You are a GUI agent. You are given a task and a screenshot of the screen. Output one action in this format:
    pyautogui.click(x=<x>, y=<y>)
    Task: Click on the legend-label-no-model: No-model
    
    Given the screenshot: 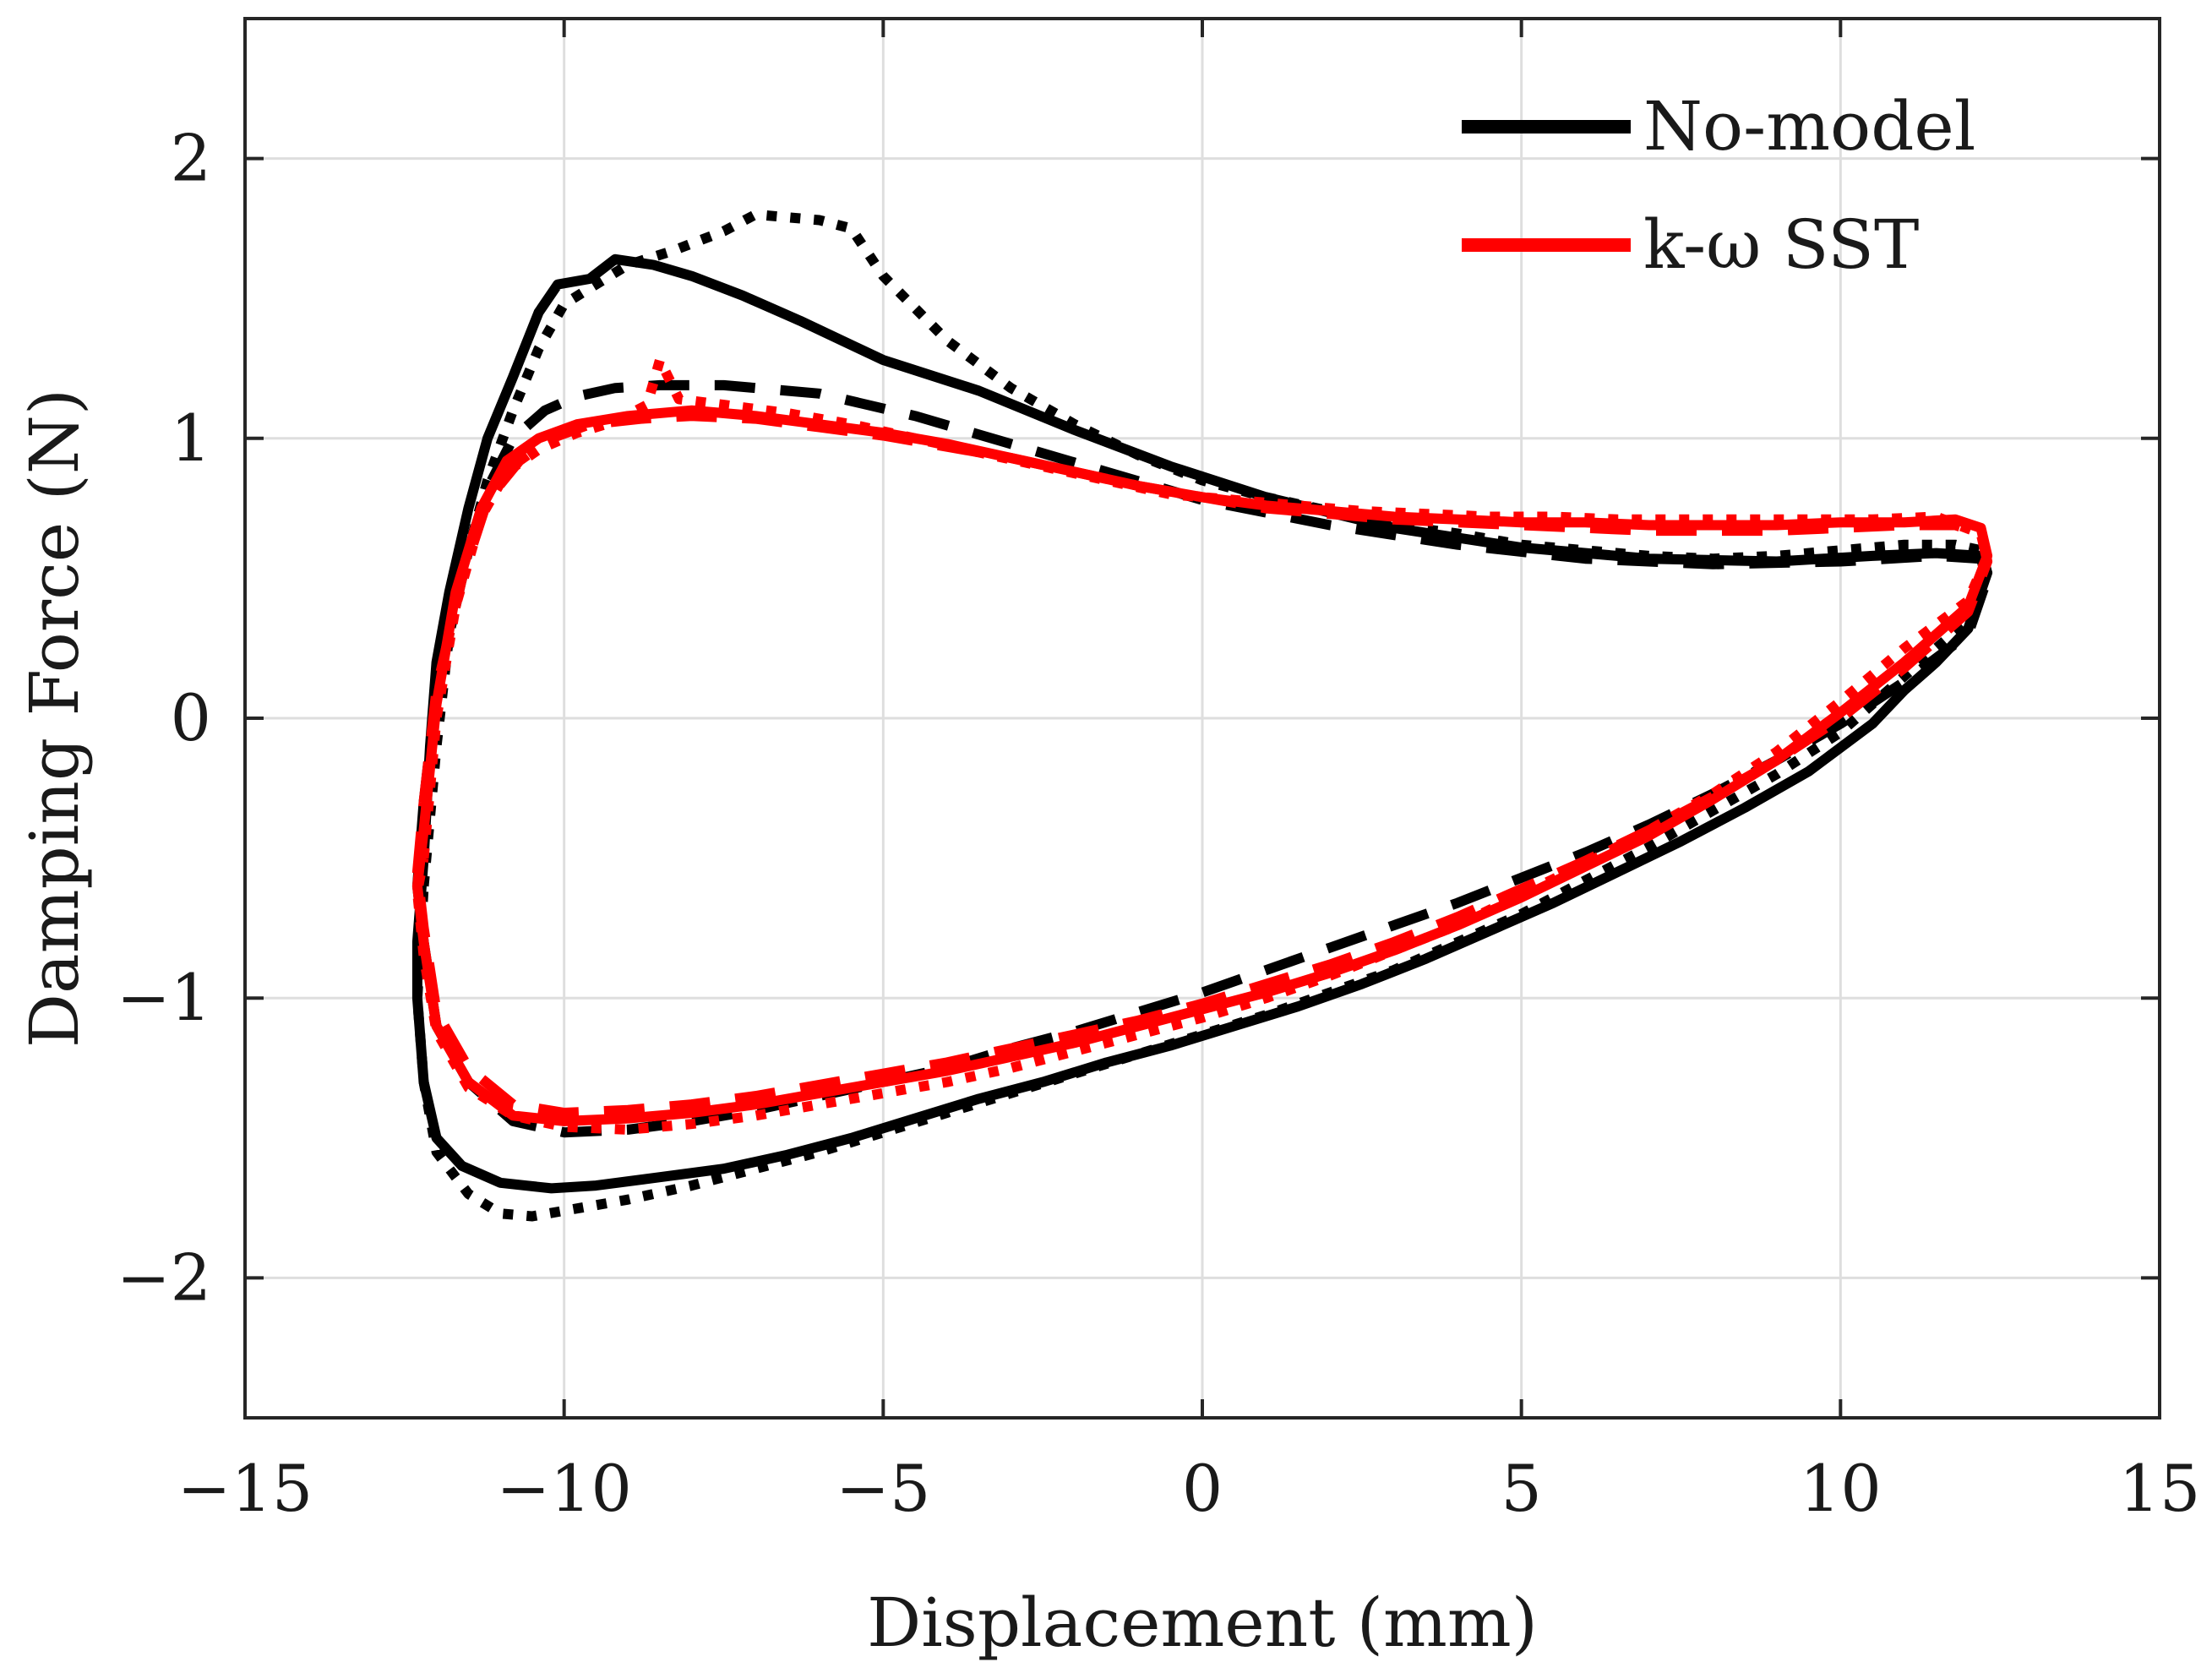 What is the action you would take?
    pyautogui.click(x=1809, y=126)
    